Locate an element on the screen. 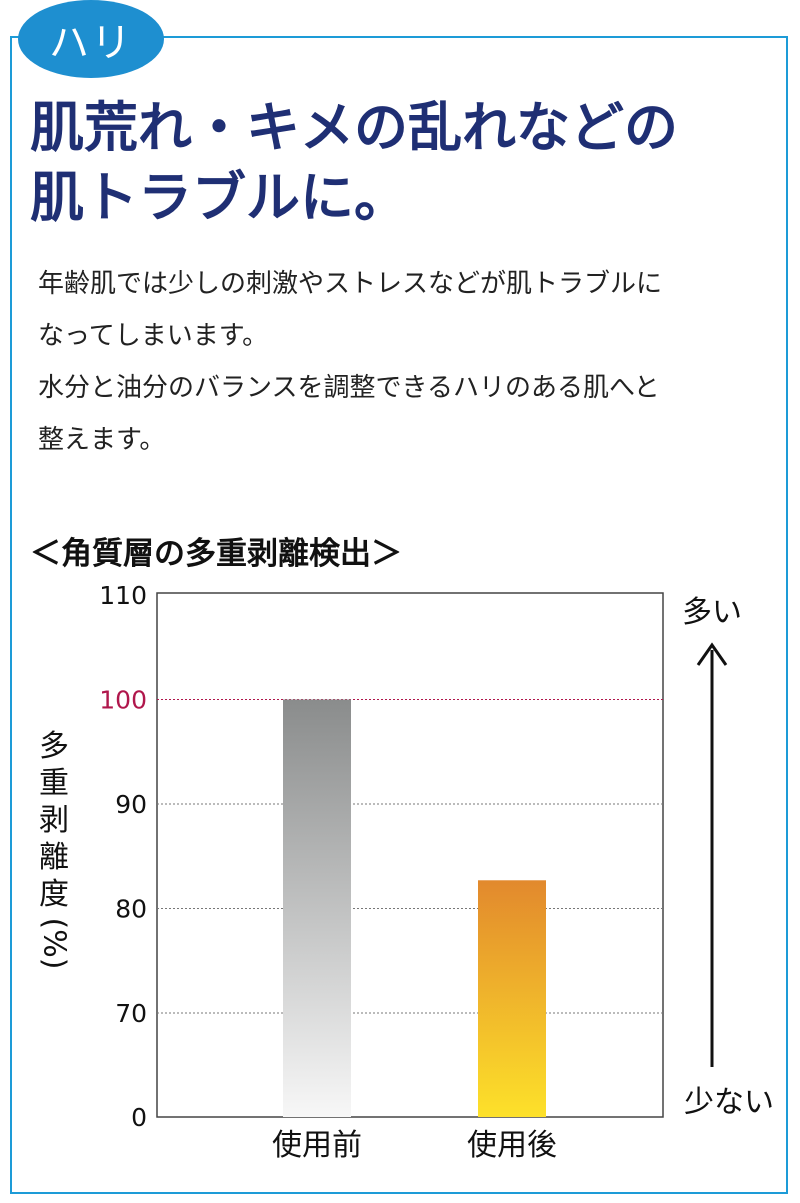 The width and height of the screenshot is (800, 1203). x-category-label: 使用前 is located at coordinates (317, 1145).